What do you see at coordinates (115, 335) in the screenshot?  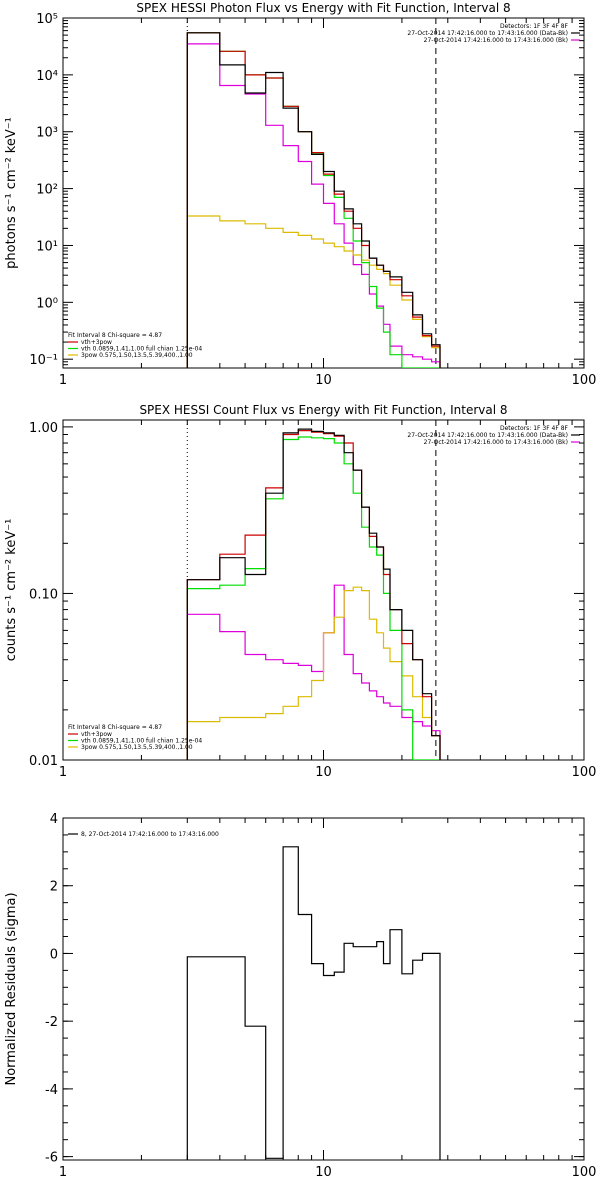 I see `photon-legend-title: Fit Interval 8 Chi-square = 4.87` at bounding box center [115, 335].